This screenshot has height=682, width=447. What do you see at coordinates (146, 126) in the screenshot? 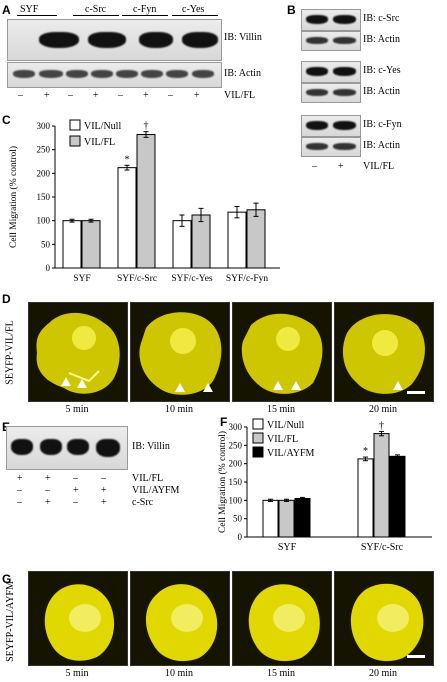
I see `significance-mark: †` at bounding box center [146, 126].